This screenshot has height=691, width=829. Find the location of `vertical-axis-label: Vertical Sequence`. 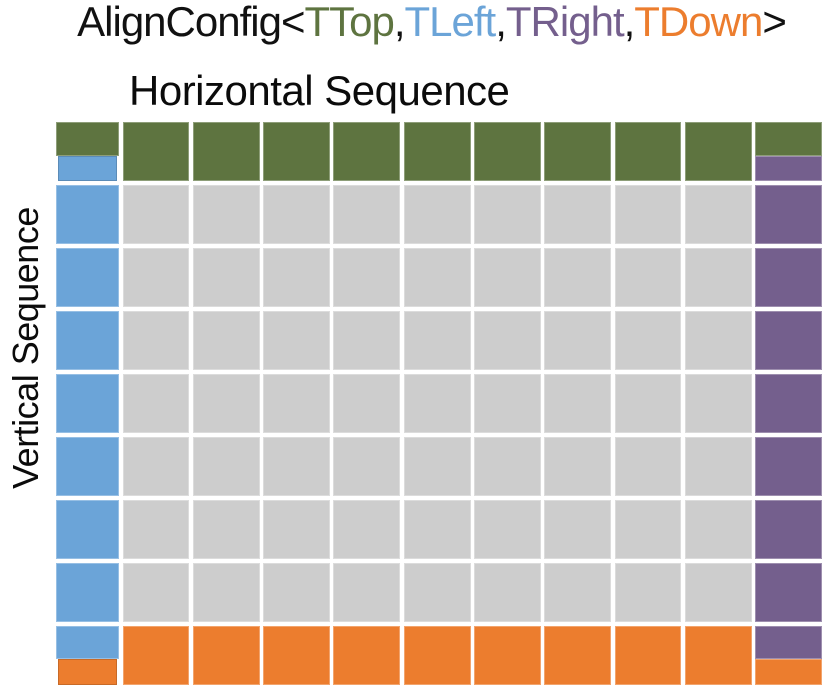

vertical-axis-label: Vertical Sequence is located at coordinates (25, 348).